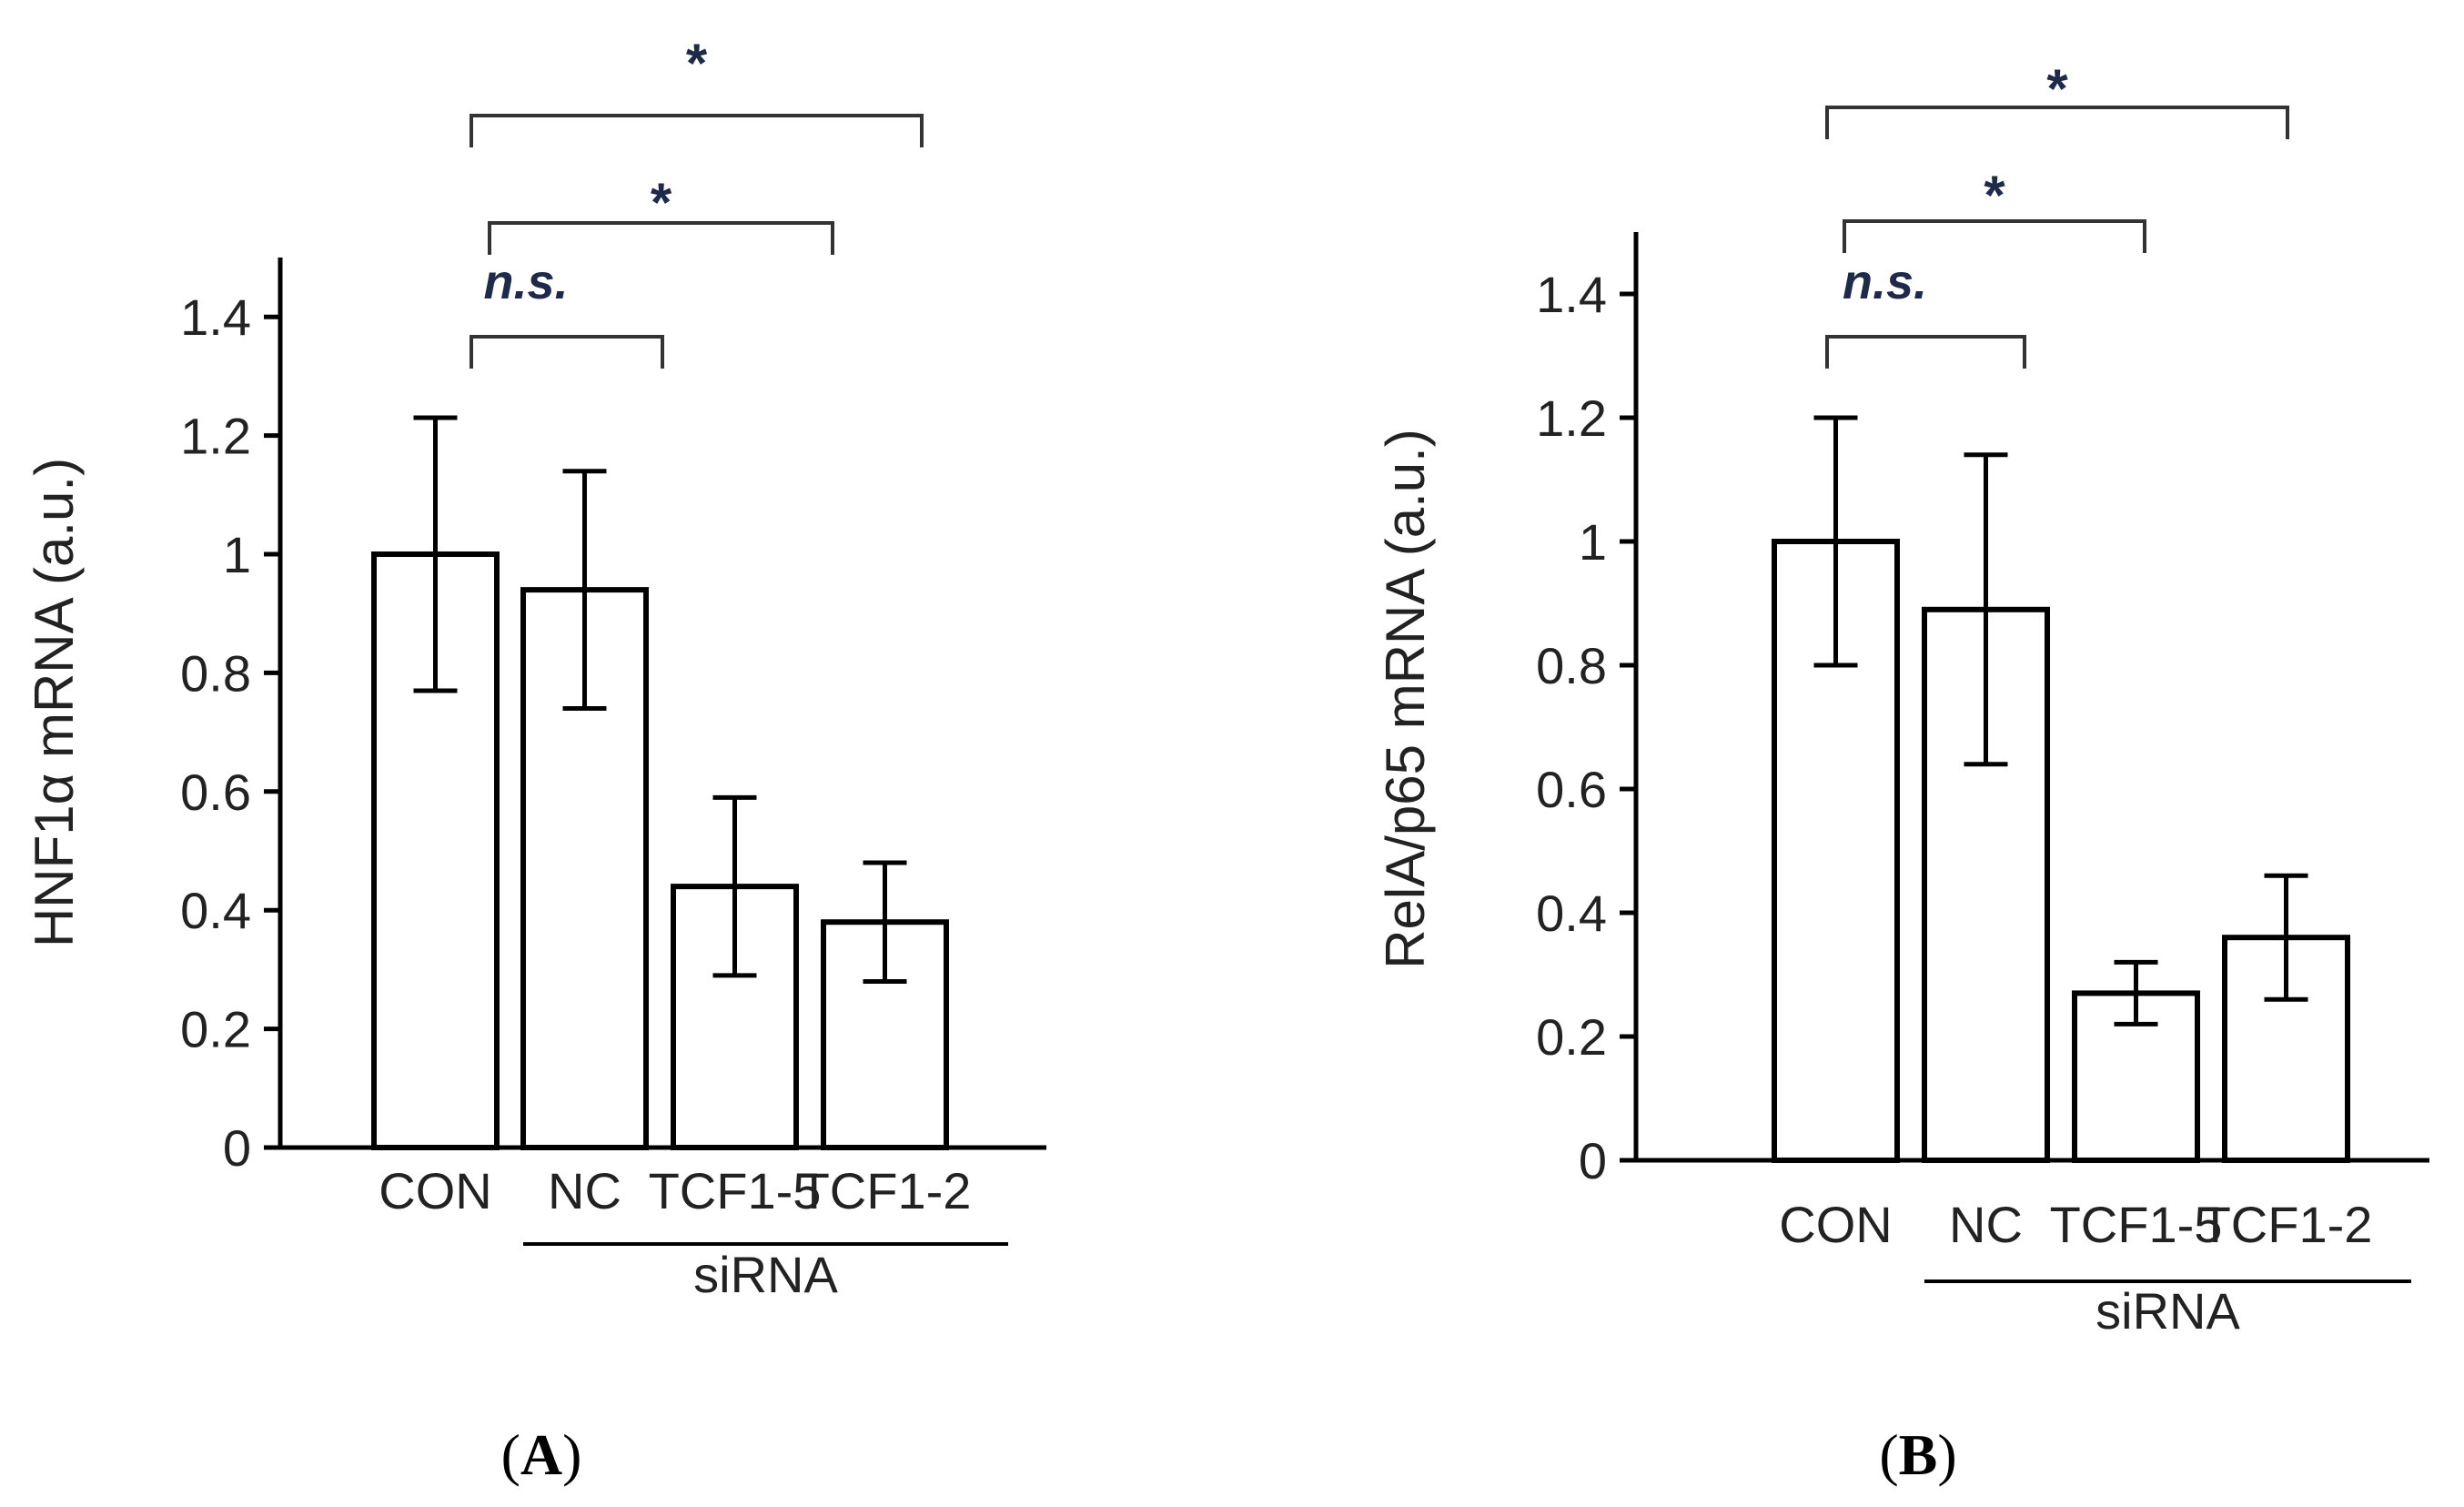 Image resolution: width=2464 pixels, height=1507 pixels. I want to click on chart-b-panel-letter: B, so click(1919, 1455).